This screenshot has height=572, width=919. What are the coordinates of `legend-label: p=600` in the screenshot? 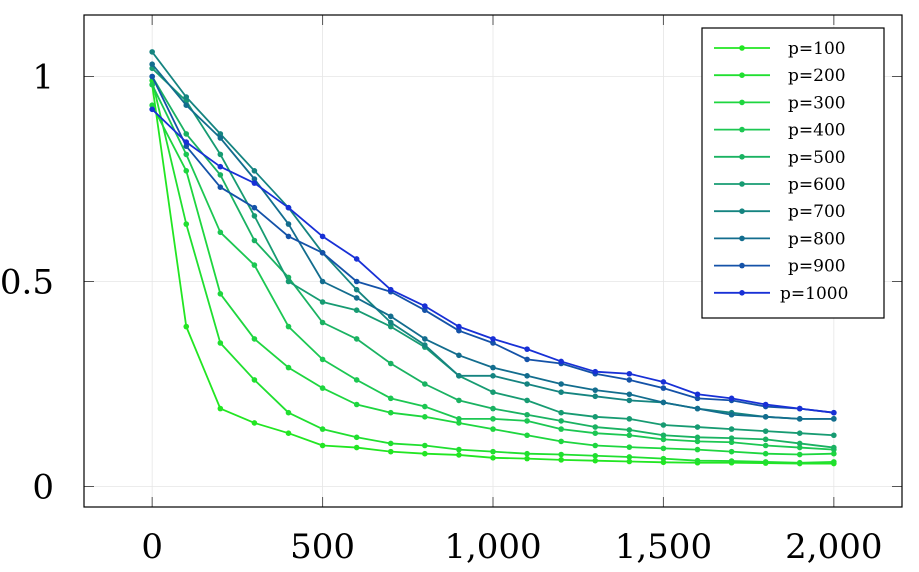 It's located at (817, 185).